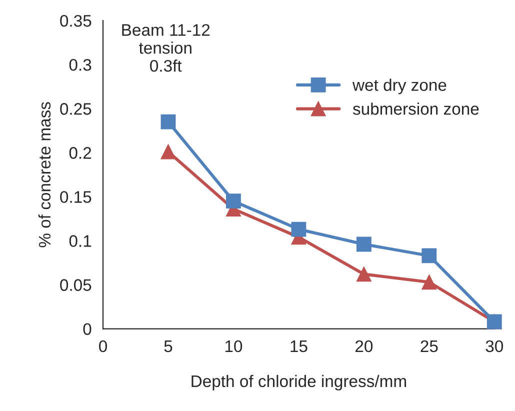 This screenshot has width=515, height=411. Describe the element at coordinates (80, 153) in the screenshot. I see `y-tick-label: 0.2` at that location.